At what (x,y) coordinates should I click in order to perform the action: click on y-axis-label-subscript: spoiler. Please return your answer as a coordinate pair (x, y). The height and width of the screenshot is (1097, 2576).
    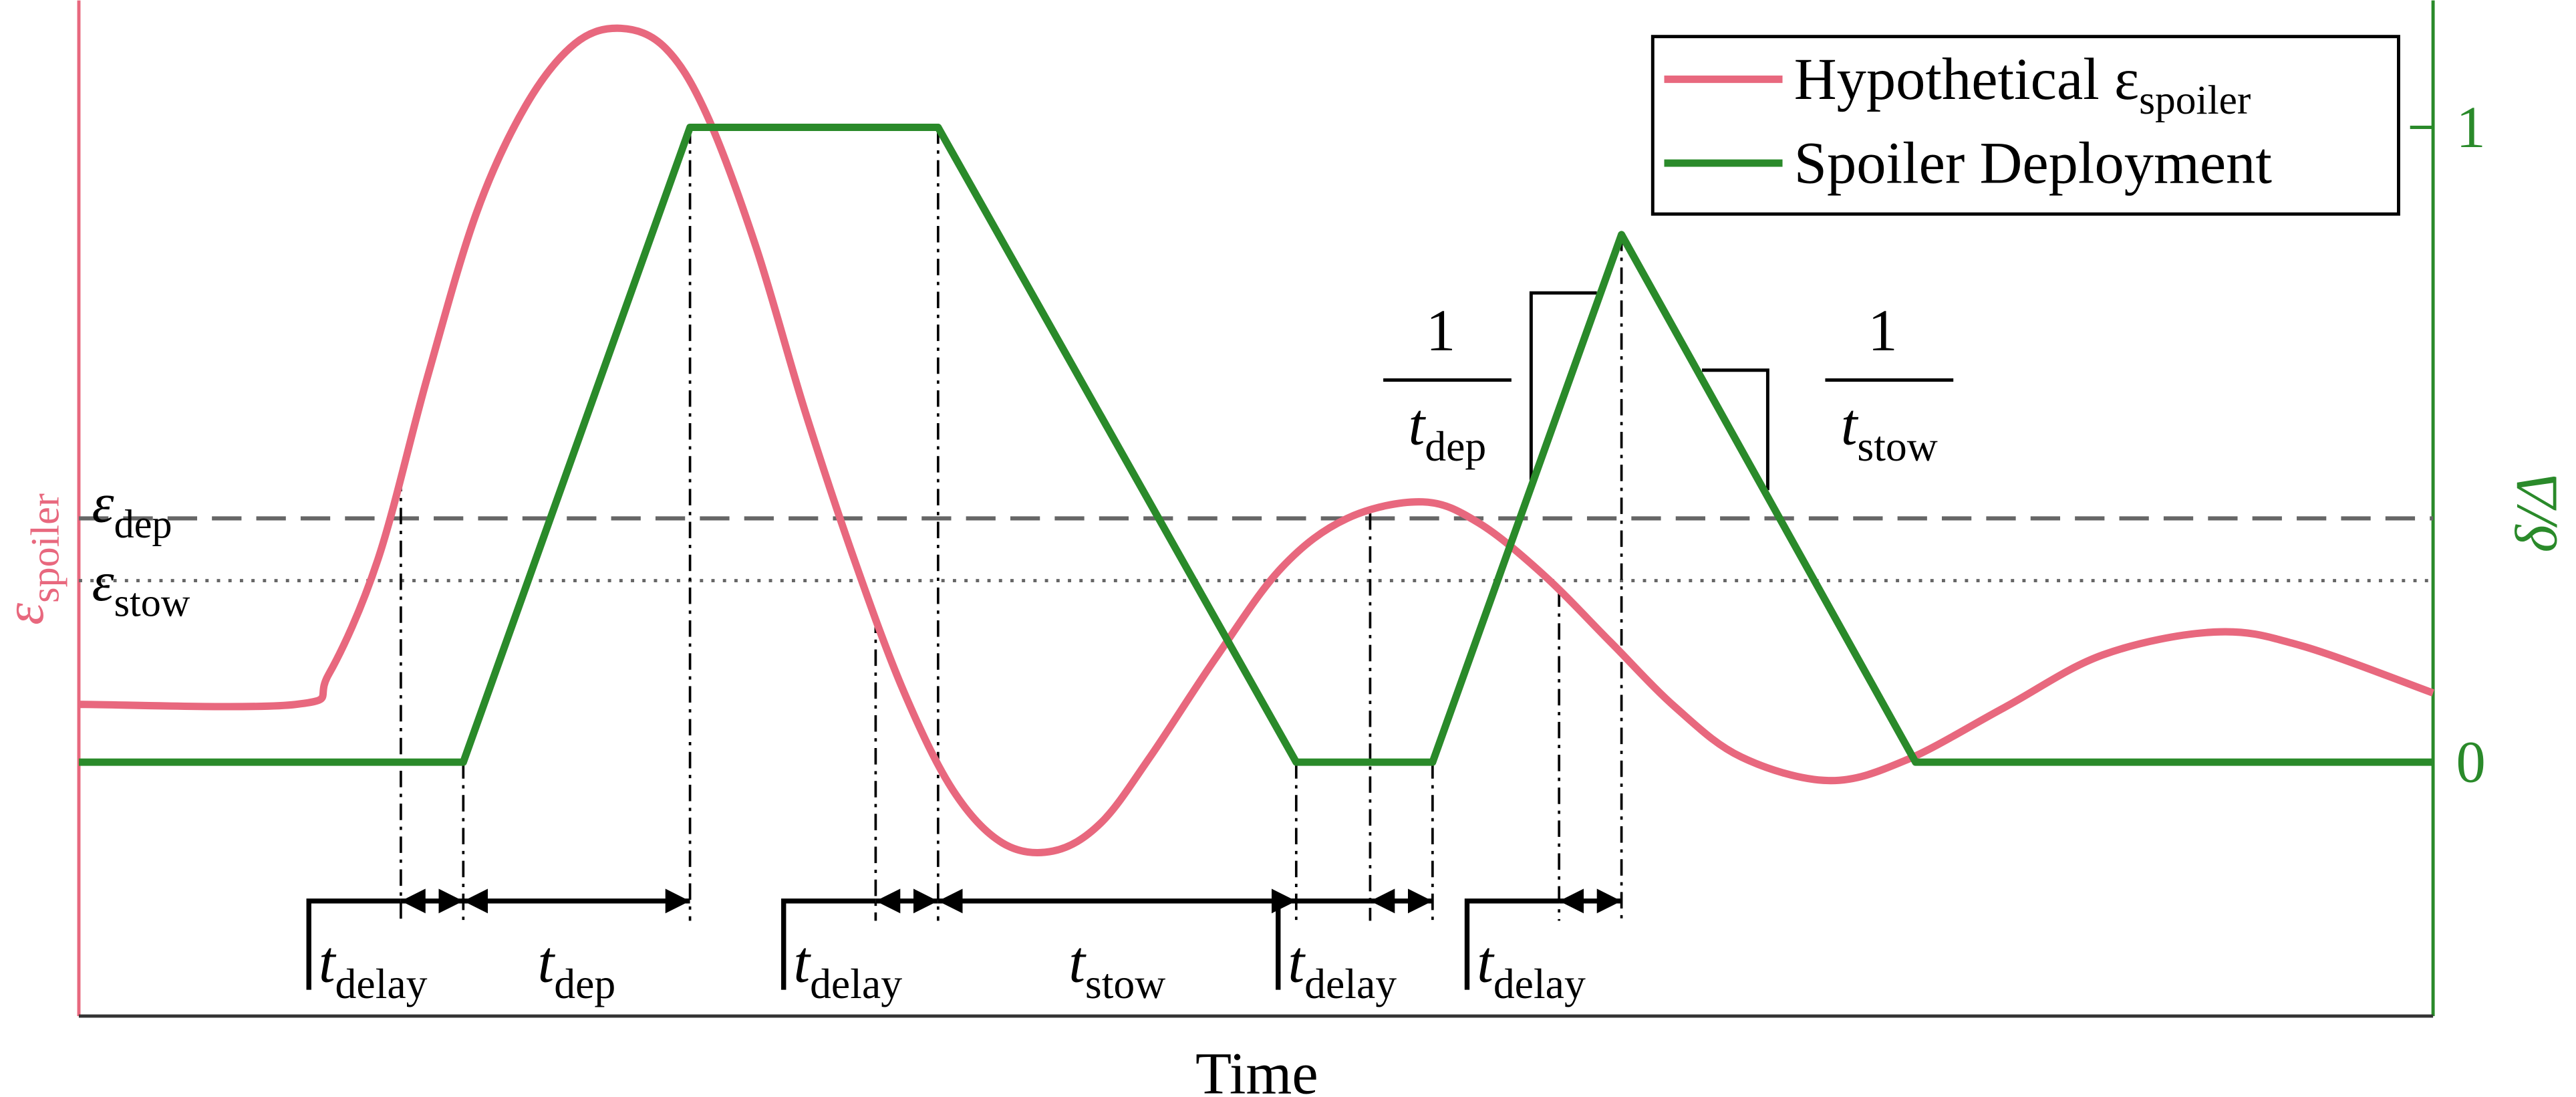
    Looking at the image, I should click on (45, 548).